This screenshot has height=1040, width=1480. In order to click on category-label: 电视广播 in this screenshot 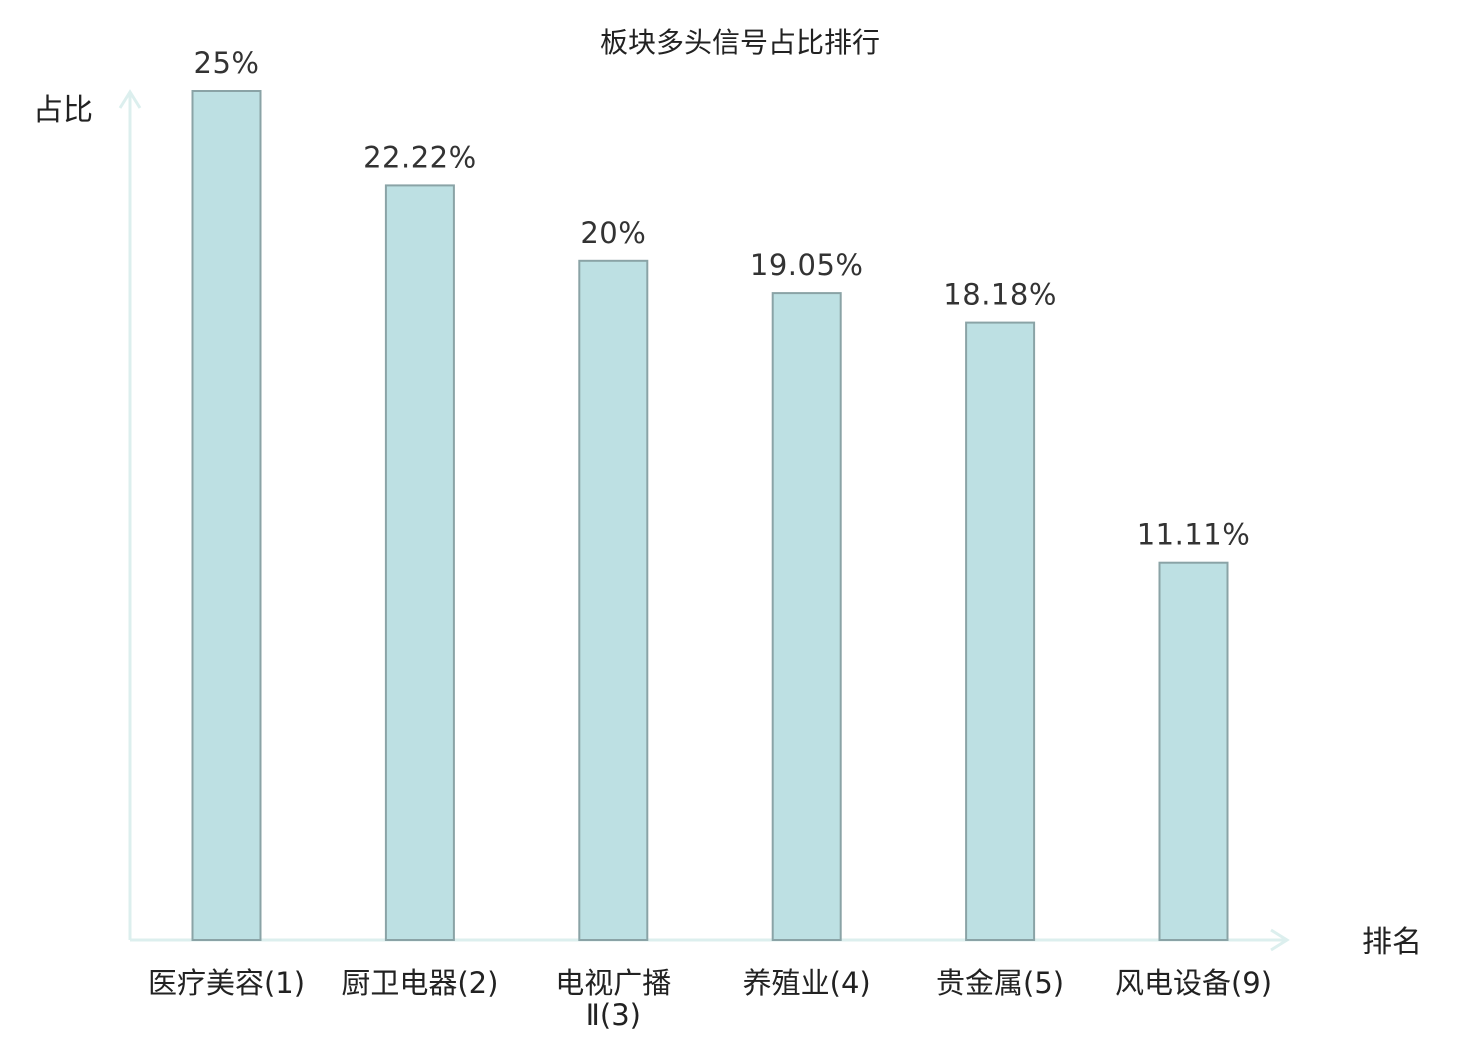, I will do `click(613, 983)`.